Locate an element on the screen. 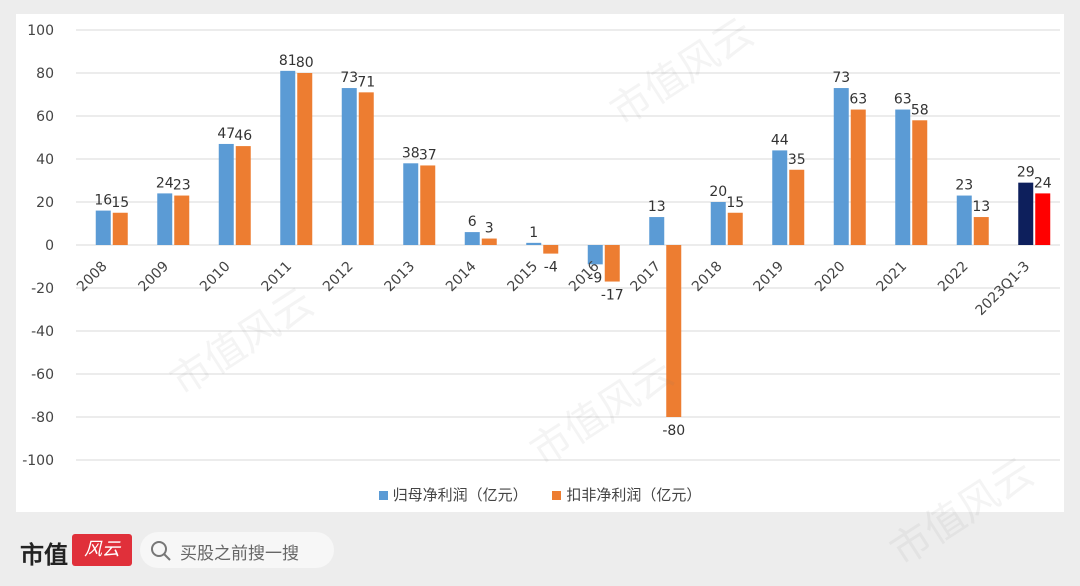  data-label: 80 is located at coordinates (305, 63).